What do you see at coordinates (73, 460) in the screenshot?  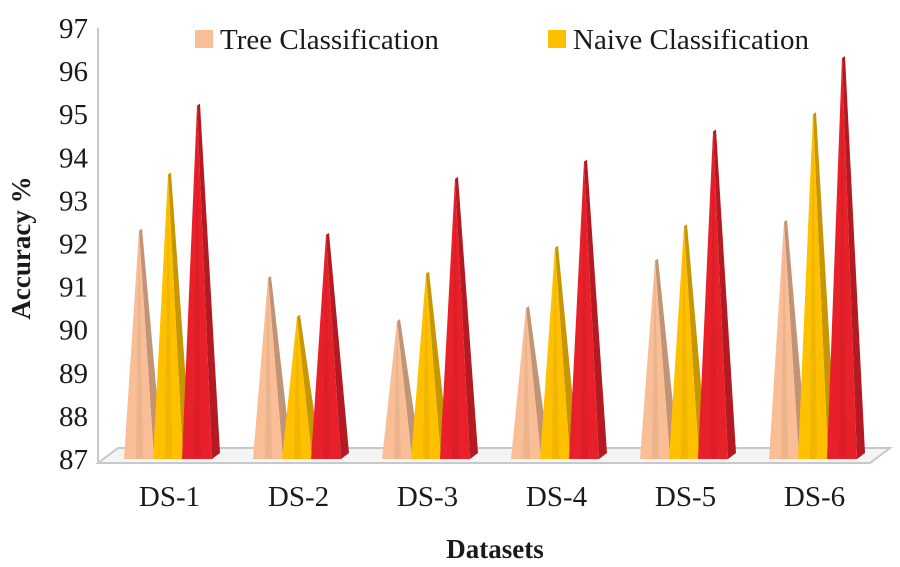 I see `y-tick-label: 87` at bounding box center [73, 460].